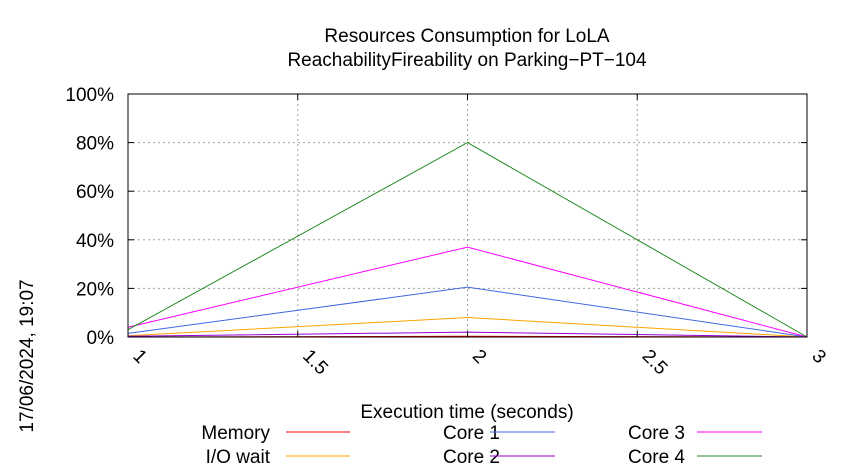  Describe the element at coordinates (467, 327) in the screenshot. I see `series-line-i-o-wait` at that location.